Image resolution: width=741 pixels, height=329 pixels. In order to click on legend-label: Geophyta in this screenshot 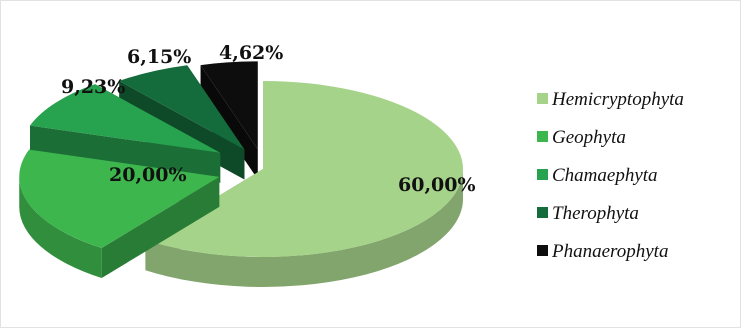, I will do `click(589, 137)`.